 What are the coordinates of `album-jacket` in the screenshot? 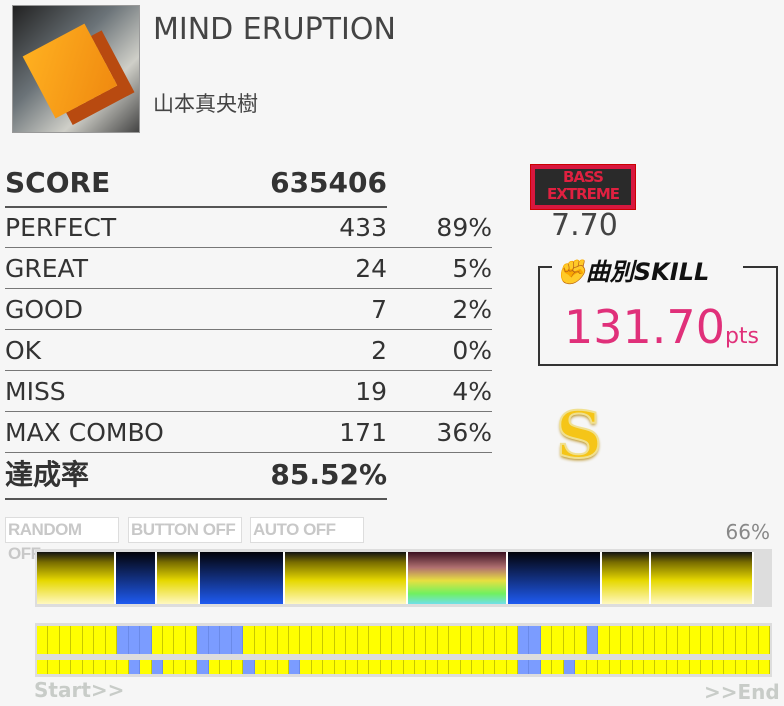 It's located at (76, 69).